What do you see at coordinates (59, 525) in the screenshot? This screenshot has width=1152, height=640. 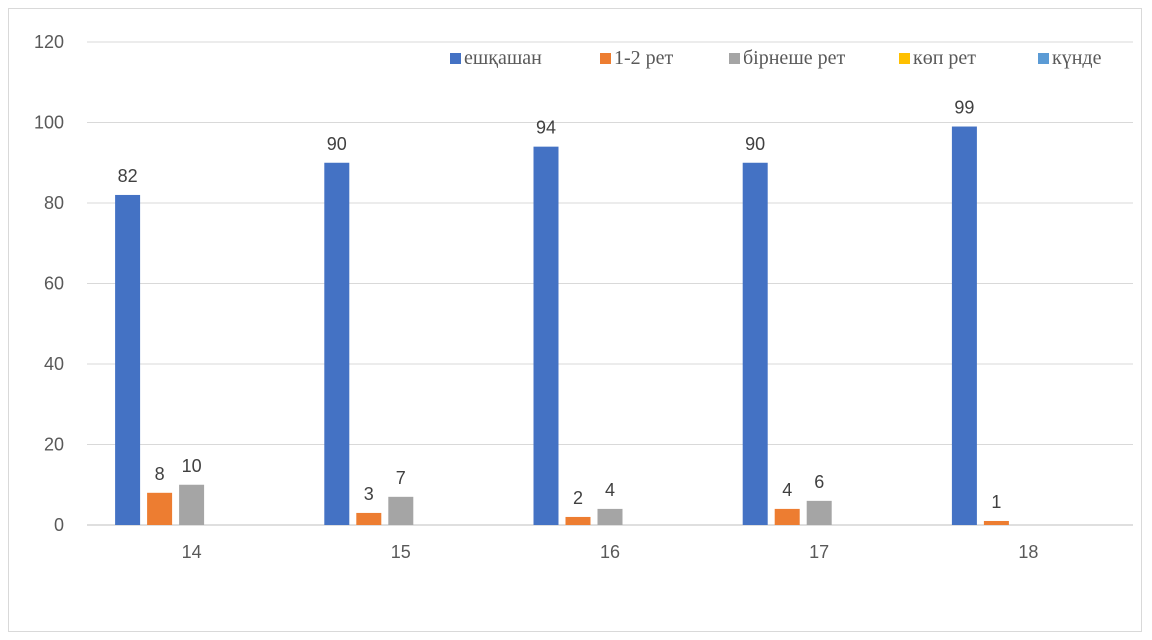 I see `y-tick-label-0: 0` at bounding box center [59, 525].